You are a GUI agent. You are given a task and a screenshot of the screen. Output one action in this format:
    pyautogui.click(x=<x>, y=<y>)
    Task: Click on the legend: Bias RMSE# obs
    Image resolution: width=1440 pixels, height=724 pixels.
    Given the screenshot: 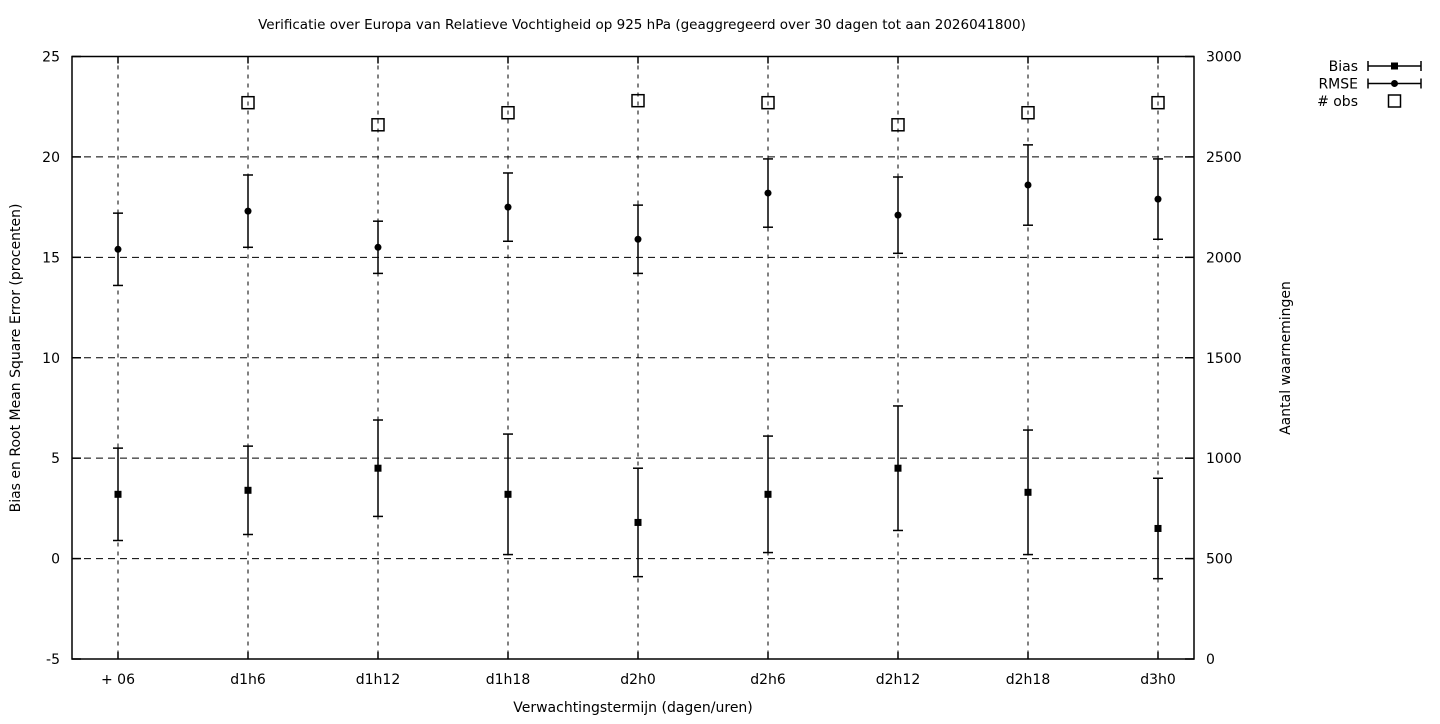 What is the action you would take?
    pyautogui.click(x=1369, y=84)
    